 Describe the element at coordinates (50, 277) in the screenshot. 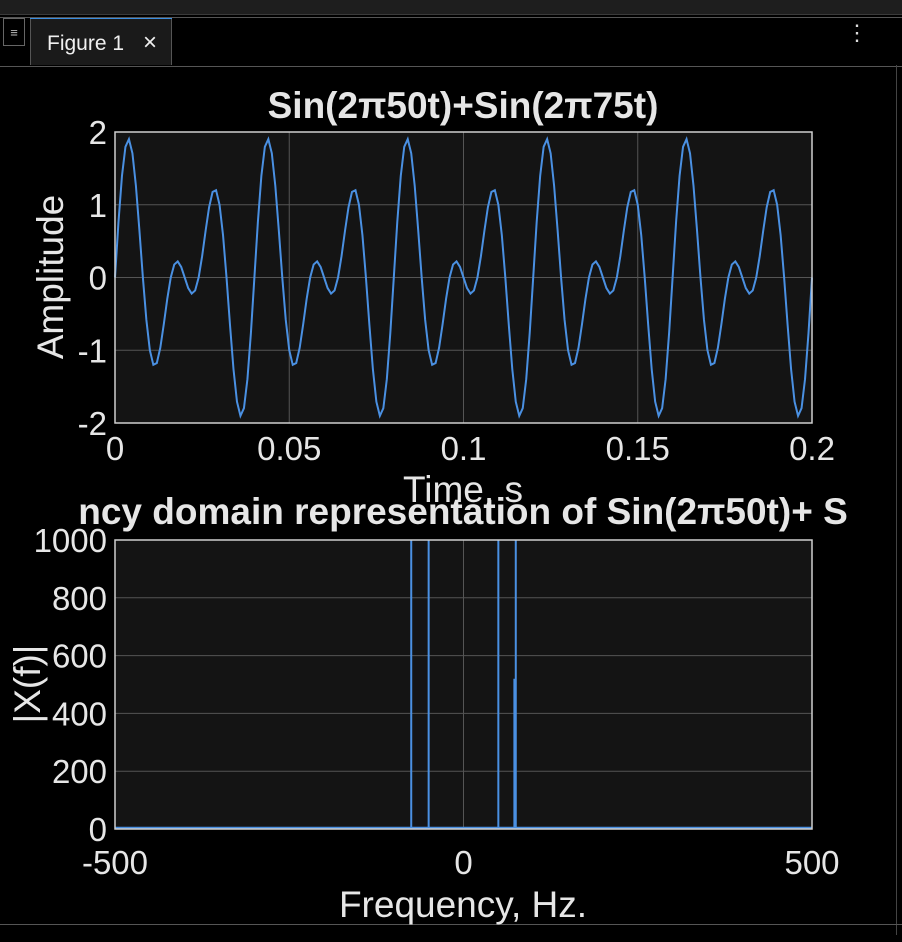

I see `y-axis-label: Amplitude` at that location.